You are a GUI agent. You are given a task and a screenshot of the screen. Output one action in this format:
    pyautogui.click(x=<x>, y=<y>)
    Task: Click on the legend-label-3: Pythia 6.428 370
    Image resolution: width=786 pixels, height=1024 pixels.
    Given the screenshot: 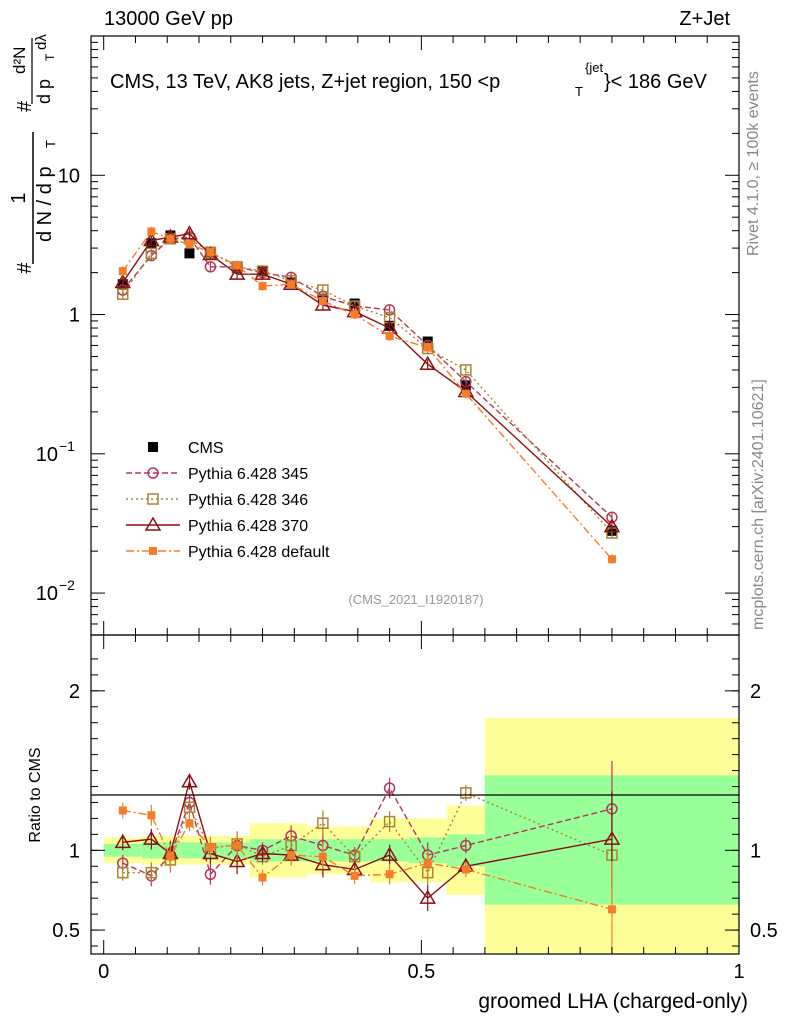 What is the action you would take?
    pyautogui.click(x=248, y=526)
    